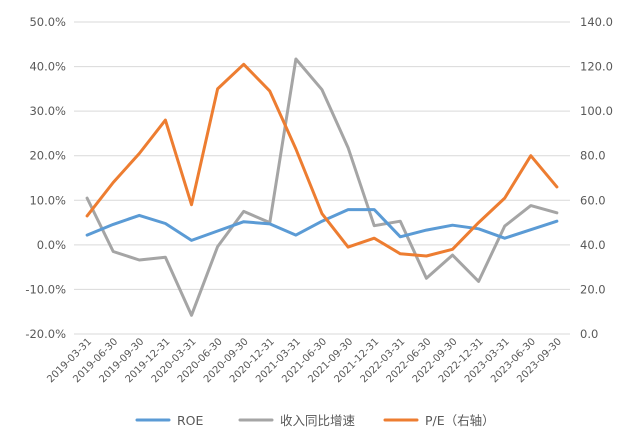 The image size is (638, 439). I want to click on left-y-tick-label: 50.0%, so click(47, 22).